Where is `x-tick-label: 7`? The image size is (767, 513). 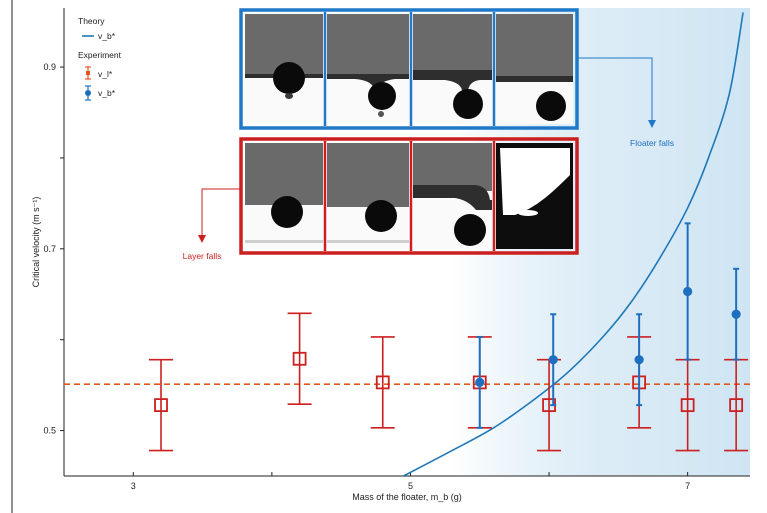
x-tick-label: 7 is located at coordinates (687, 486).